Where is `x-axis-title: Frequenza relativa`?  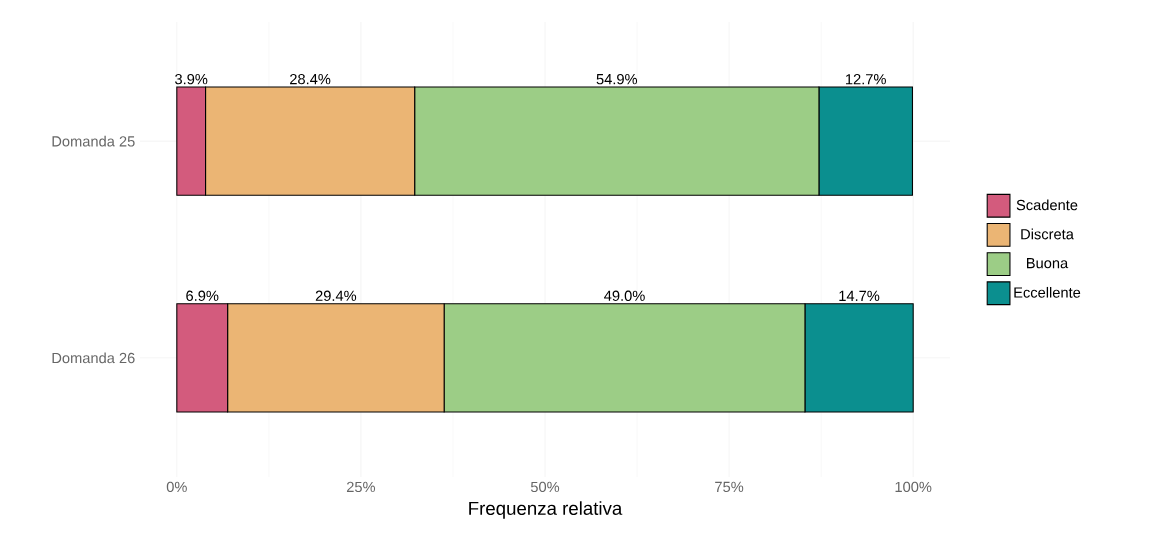
x-axis-title: Frequenza relativa is located at coordinates (546, 510).